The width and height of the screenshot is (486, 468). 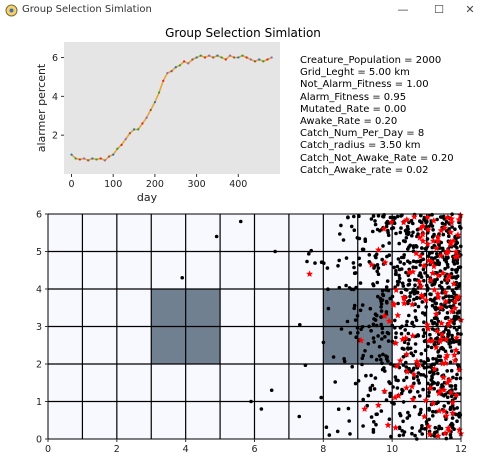 What do you see at coordinates (55, 58) in the screenshot?
I see `y-tick-label: 6` at bounding box center [55, 58].